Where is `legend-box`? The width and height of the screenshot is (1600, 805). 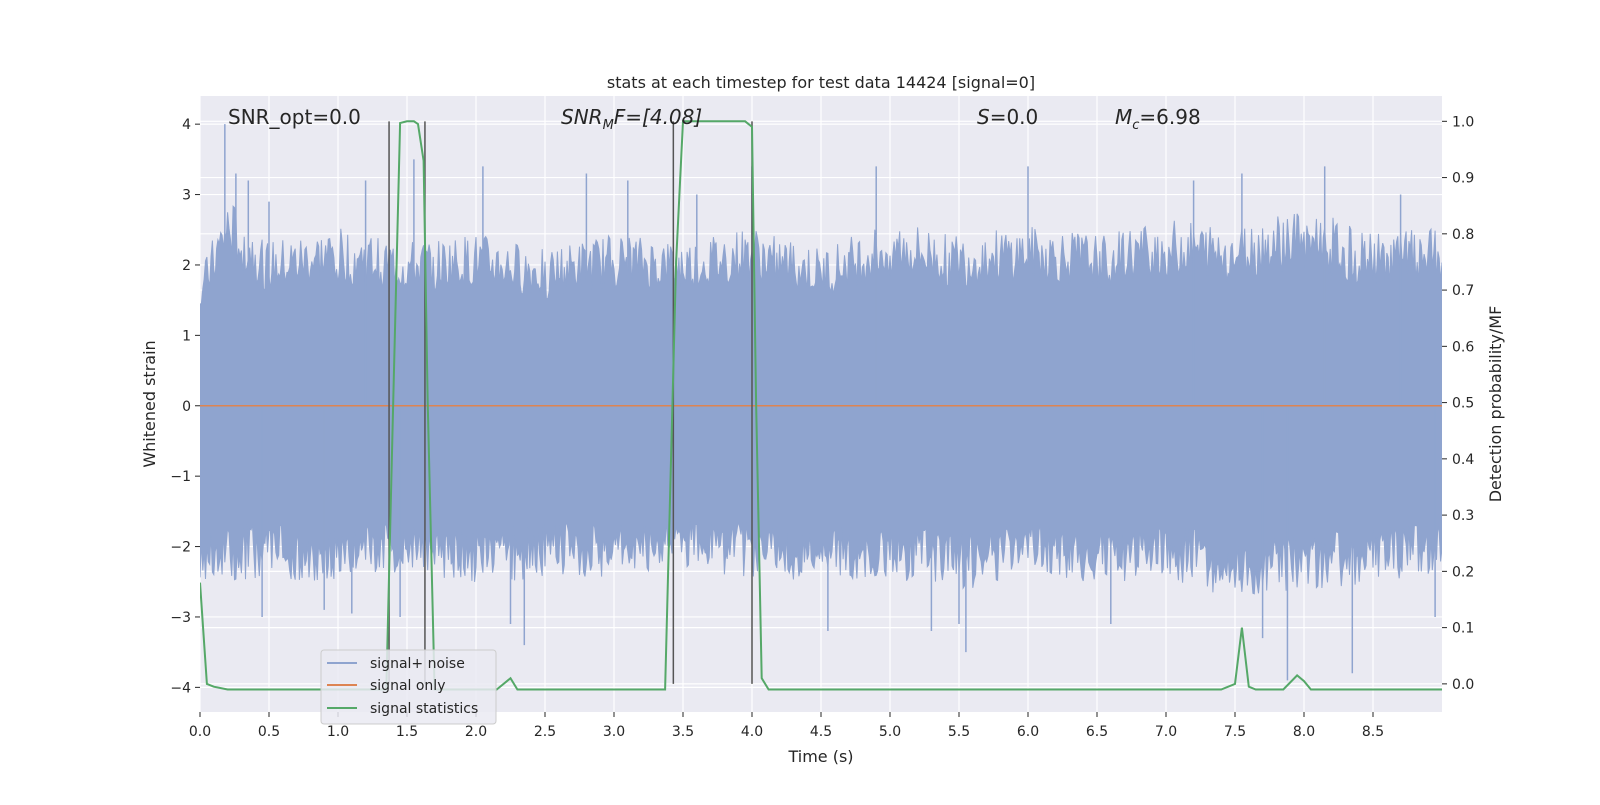 legend-box is located at coordinates (408, 687).